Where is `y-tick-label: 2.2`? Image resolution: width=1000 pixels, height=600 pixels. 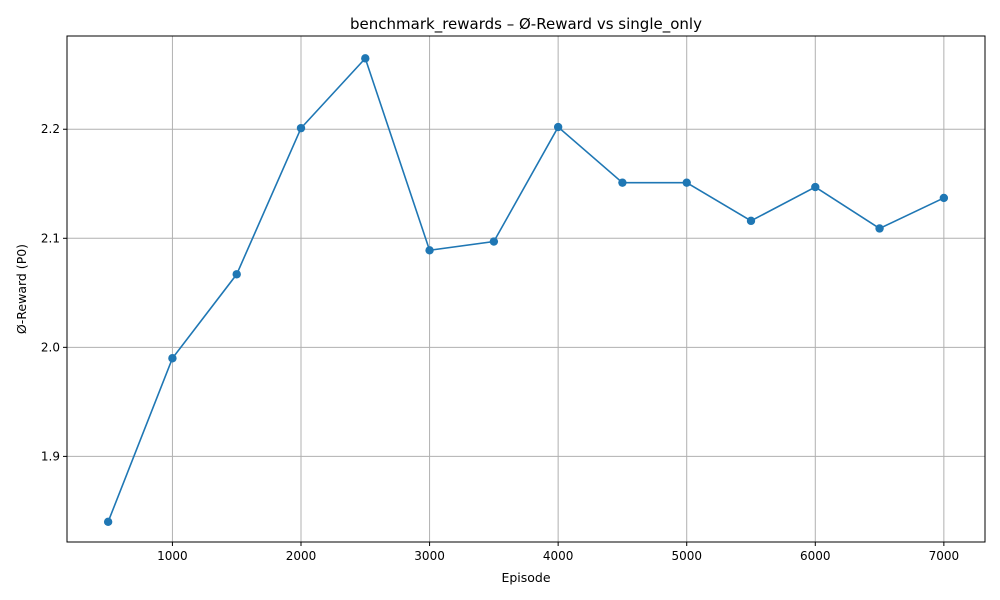
y-tick-label: 2.2 is located at coordinates (50, 129).